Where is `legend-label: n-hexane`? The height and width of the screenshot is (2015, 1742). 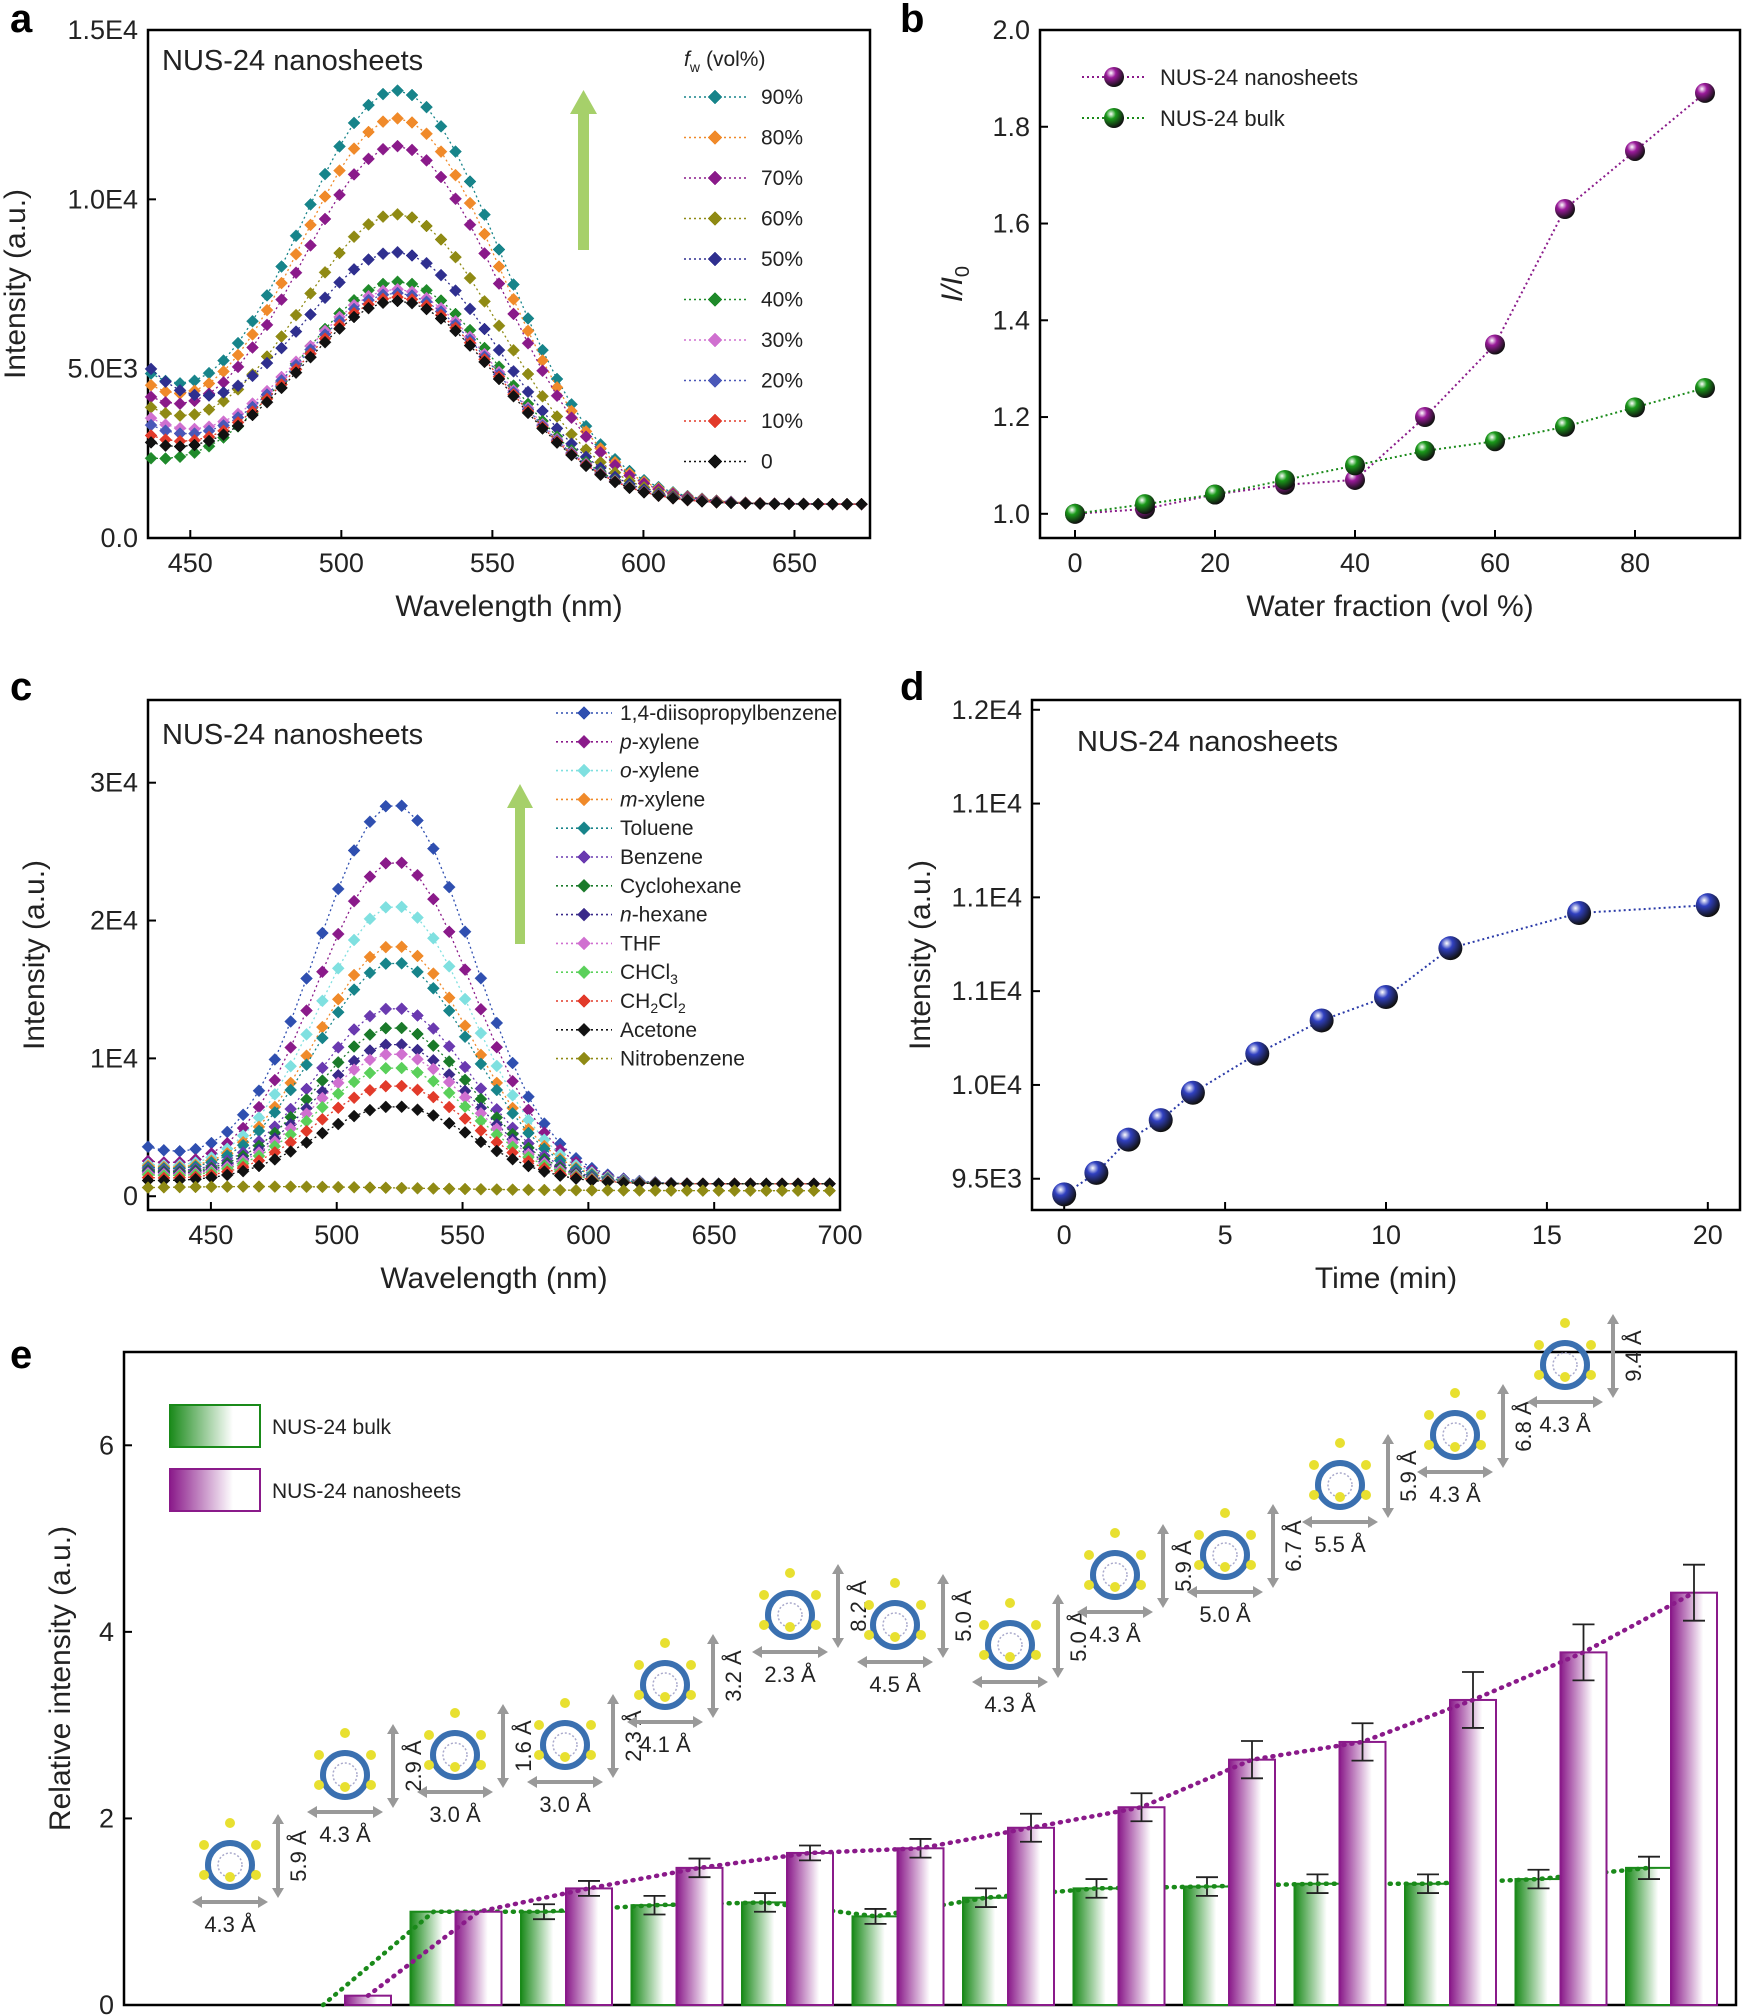 legend-label: n-hexane is located at coordinates (664, 915).